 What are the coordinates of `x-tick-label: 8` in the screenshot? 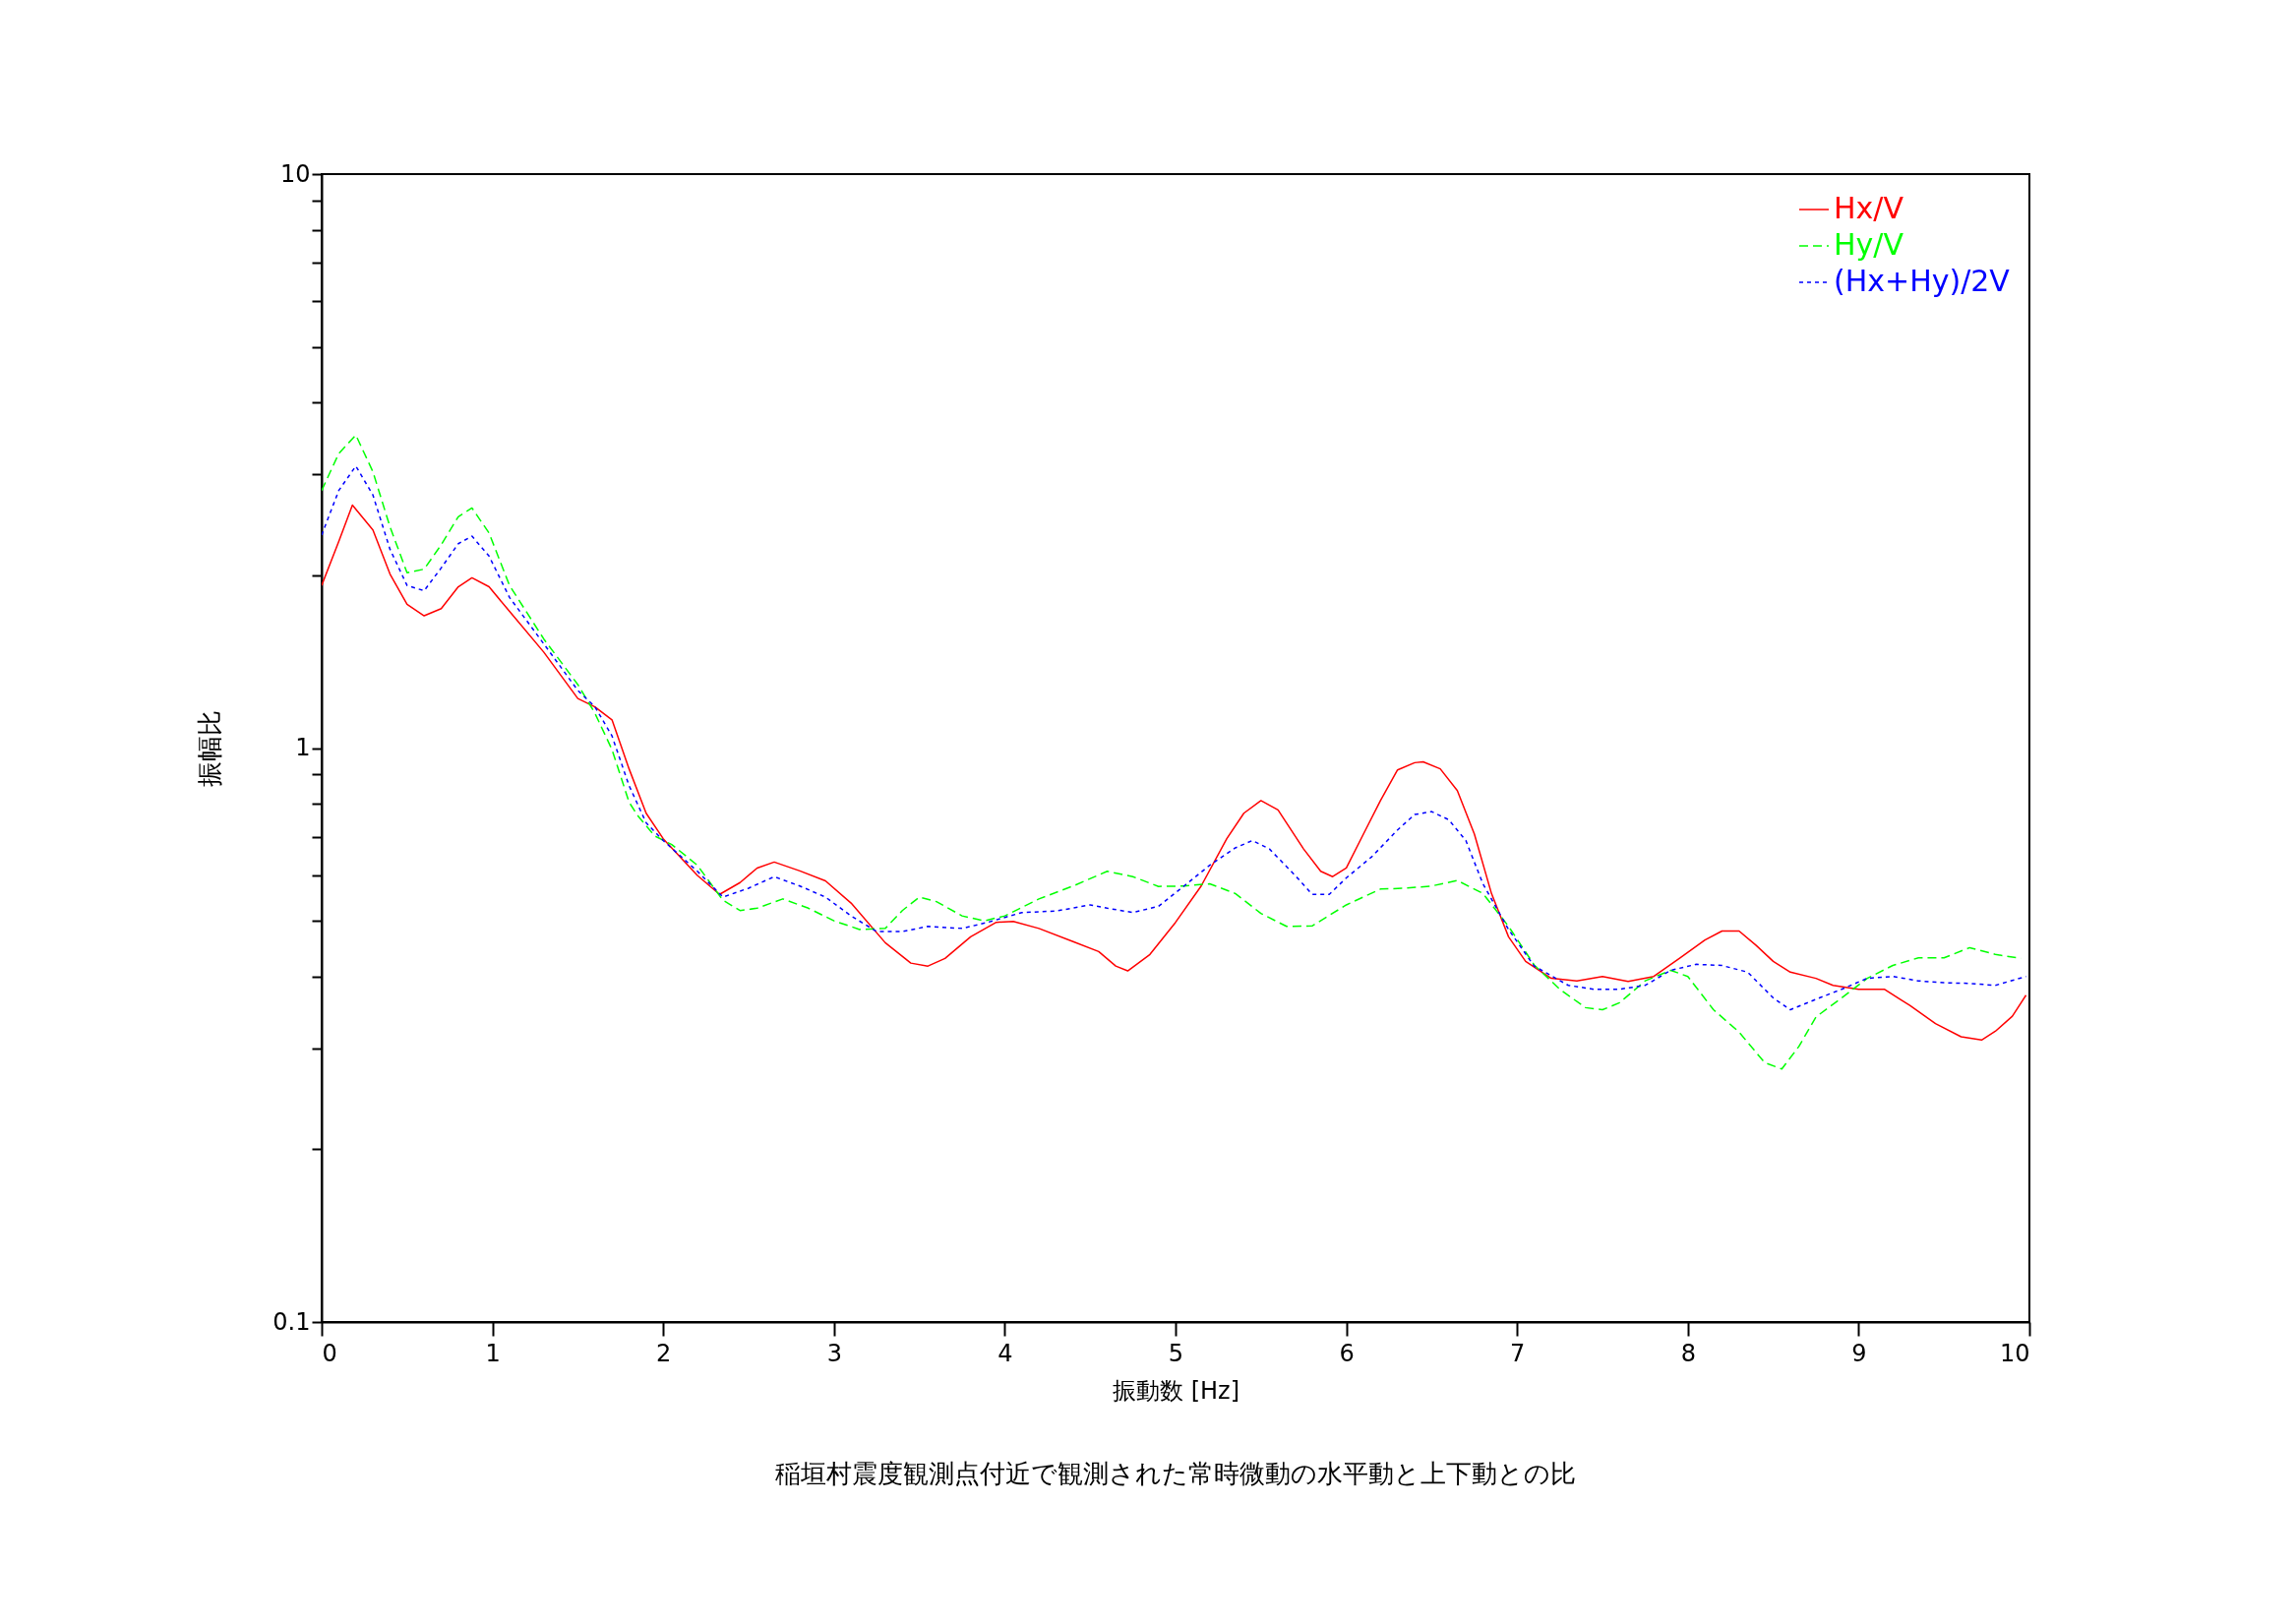 It's located at (1688, 1353).